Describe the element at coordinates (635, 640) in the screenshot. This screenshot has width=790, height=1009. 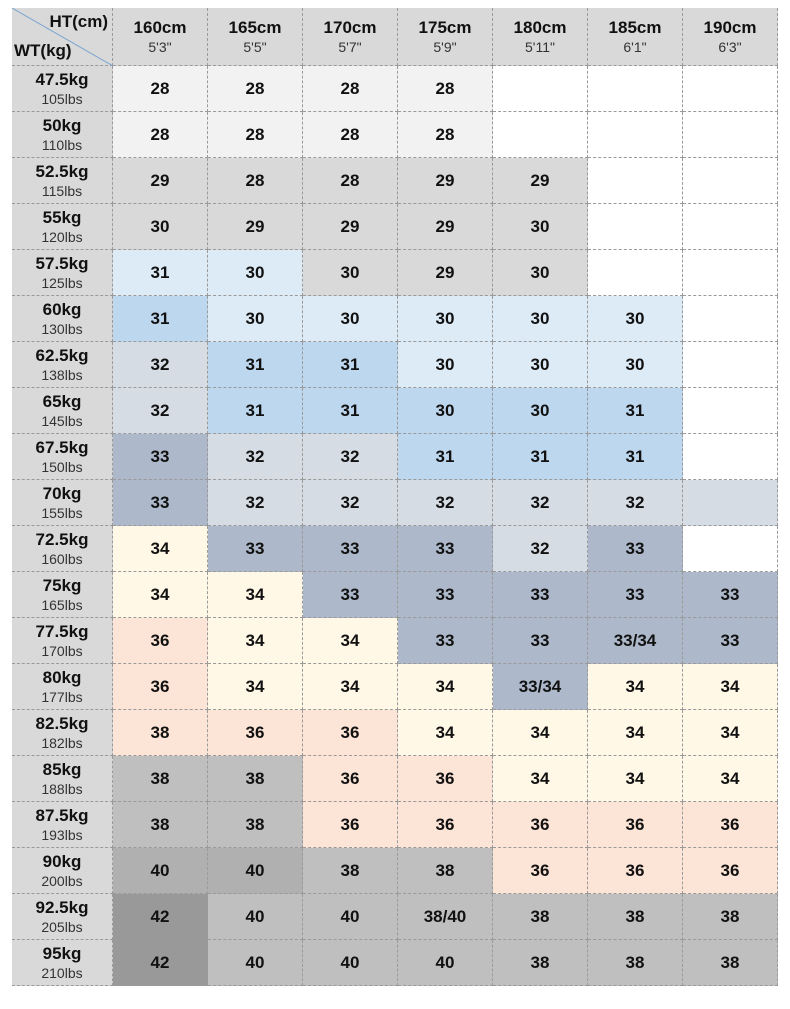
I see `size-value: 33/34` at that location.